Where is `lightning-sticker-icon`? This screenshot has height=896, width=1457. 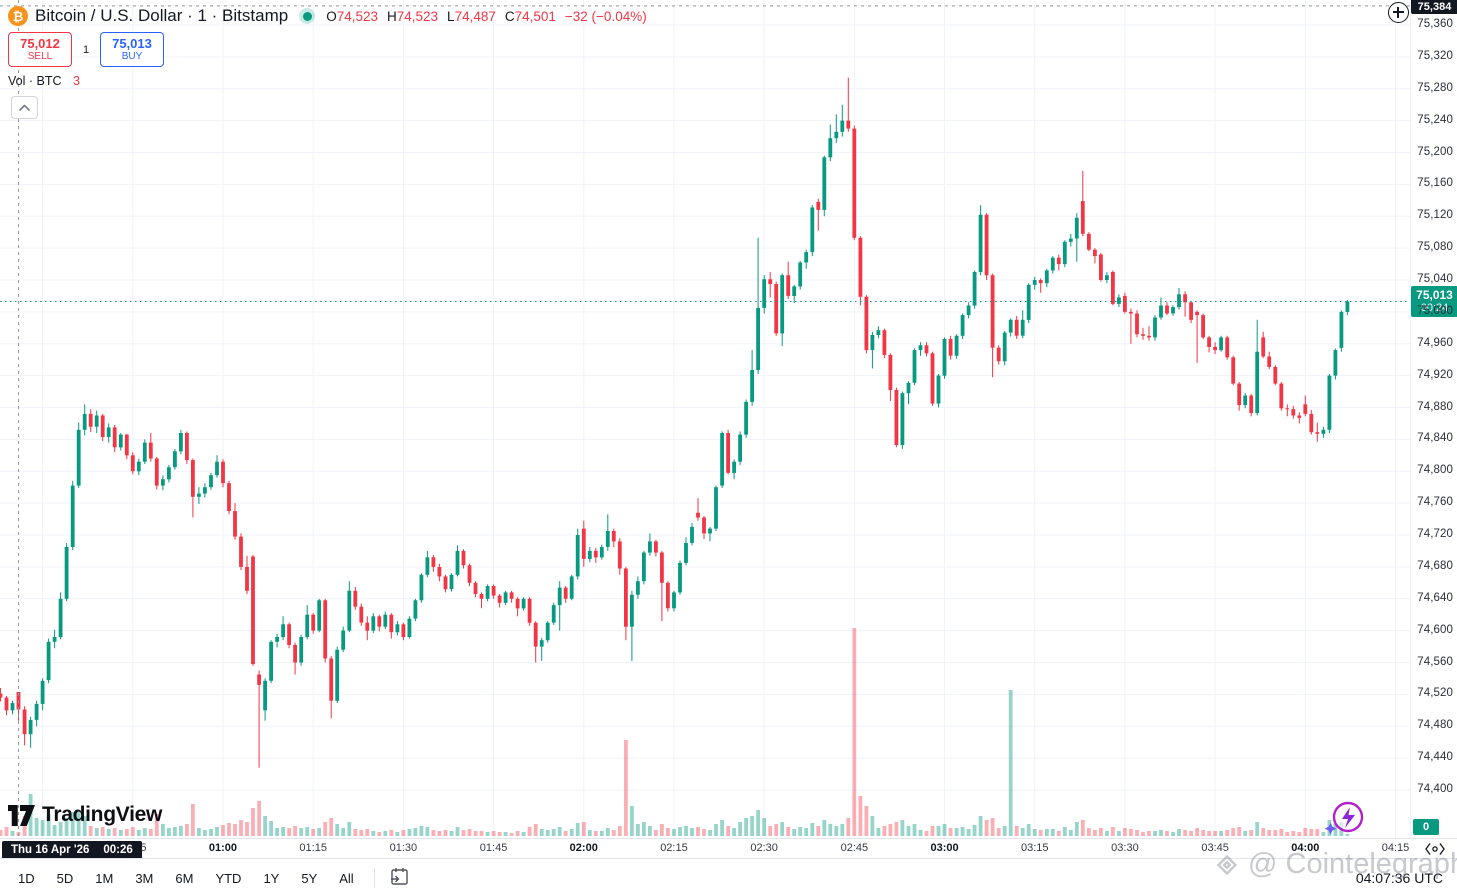
lightning-sticker-icon is located at coordinates (1345, 821).